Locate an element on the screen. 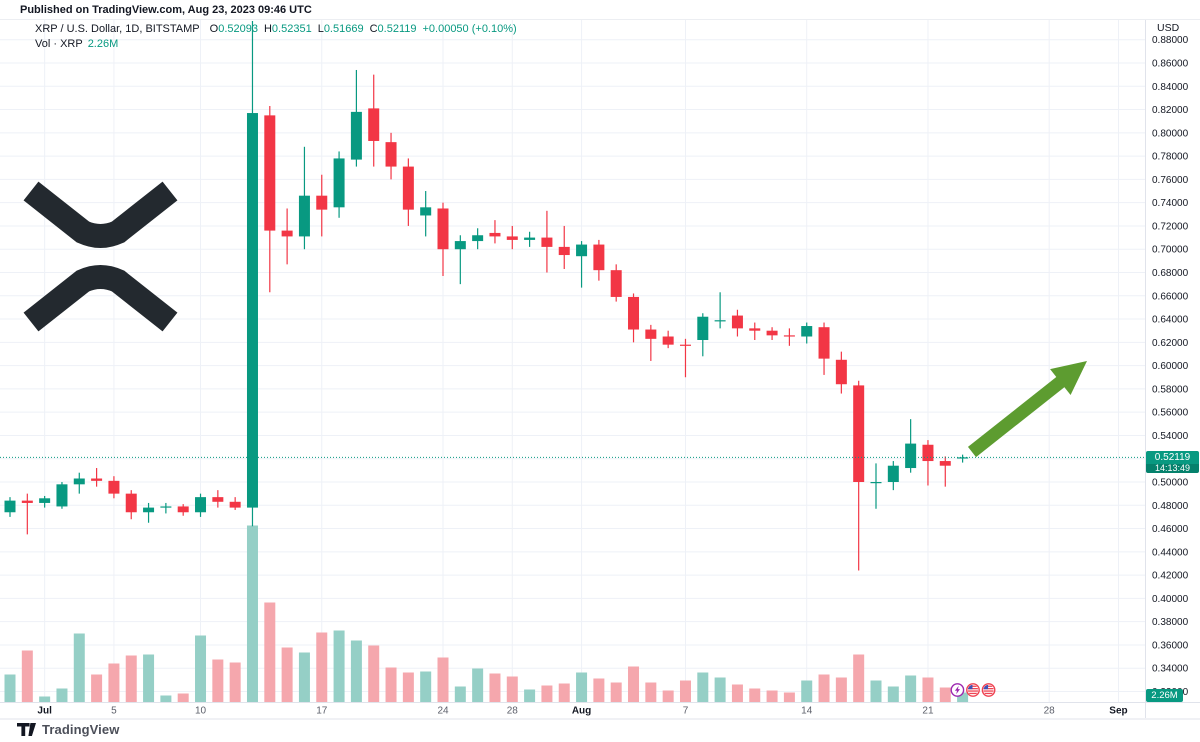 This screenshot has height=742, width=1200. tradingview-footer: TradingView is located at coordinates (68, 729).